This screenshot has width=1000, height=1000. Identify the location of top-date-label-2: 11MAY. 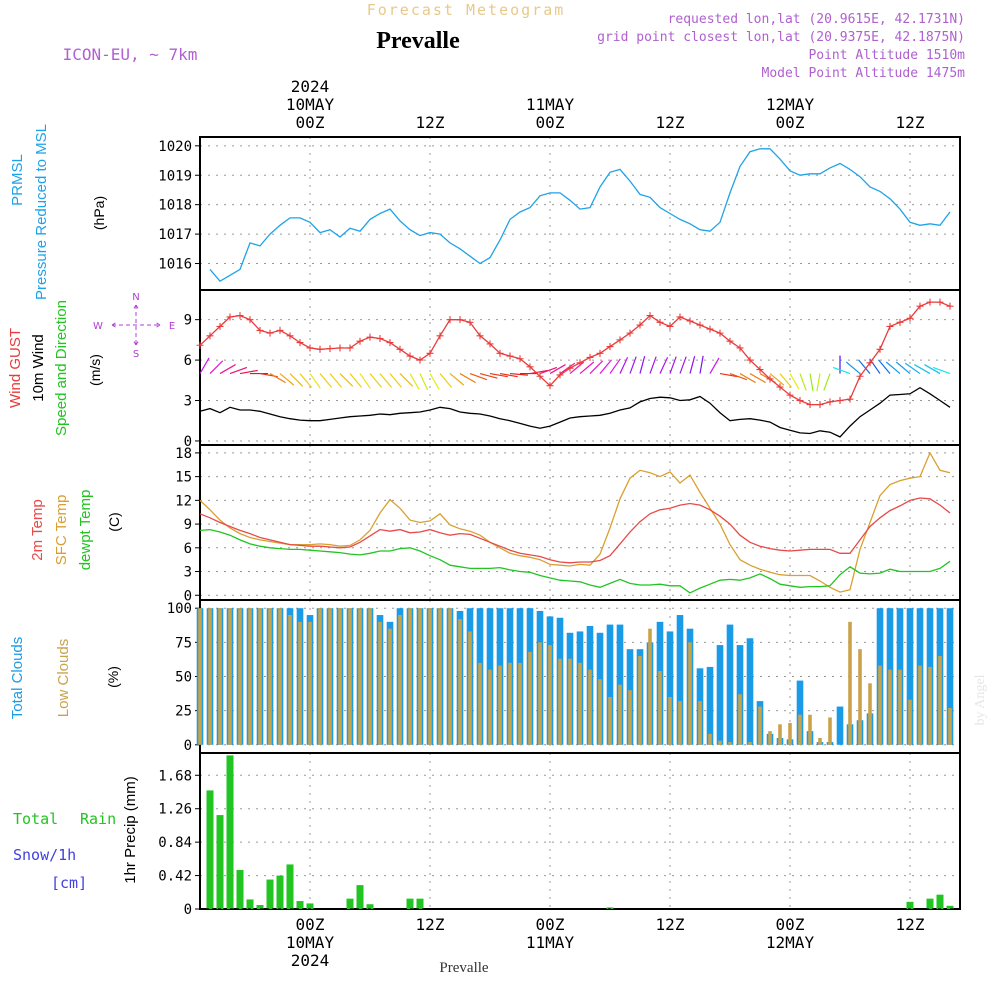
(550, 104).